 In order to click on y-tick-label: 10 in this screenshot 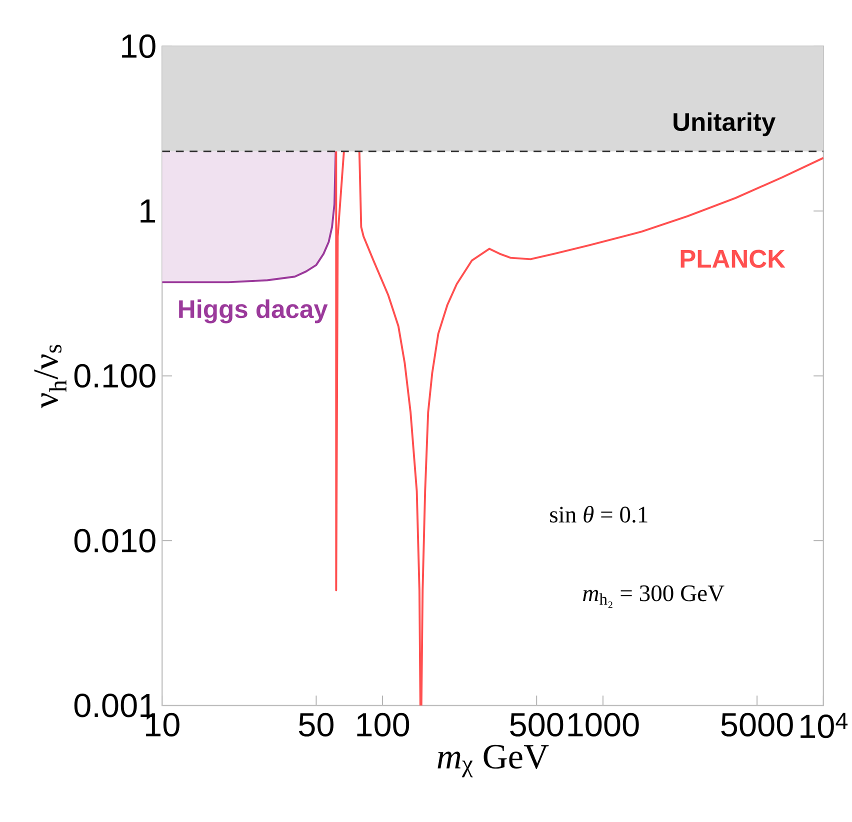, I will do `click(139, 46)`.